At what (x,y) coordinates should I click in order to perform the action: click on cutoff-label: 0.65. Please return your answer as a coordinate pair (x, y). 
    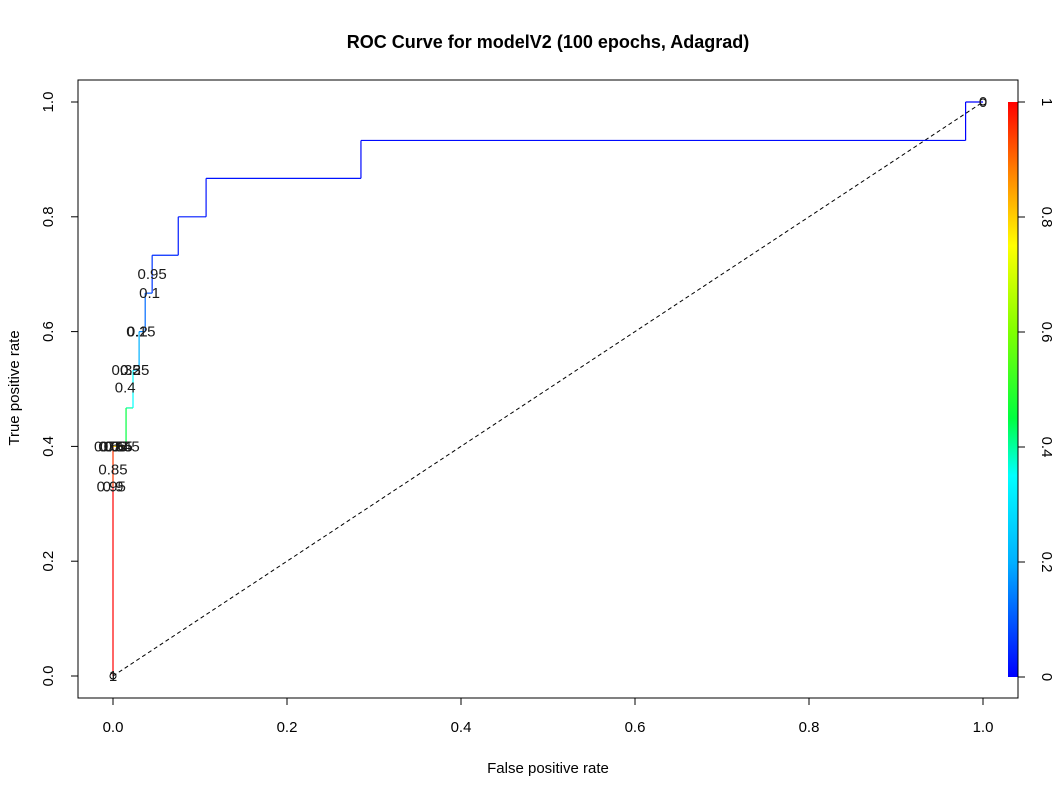
    Looking at the image, I should click on (112, 446).